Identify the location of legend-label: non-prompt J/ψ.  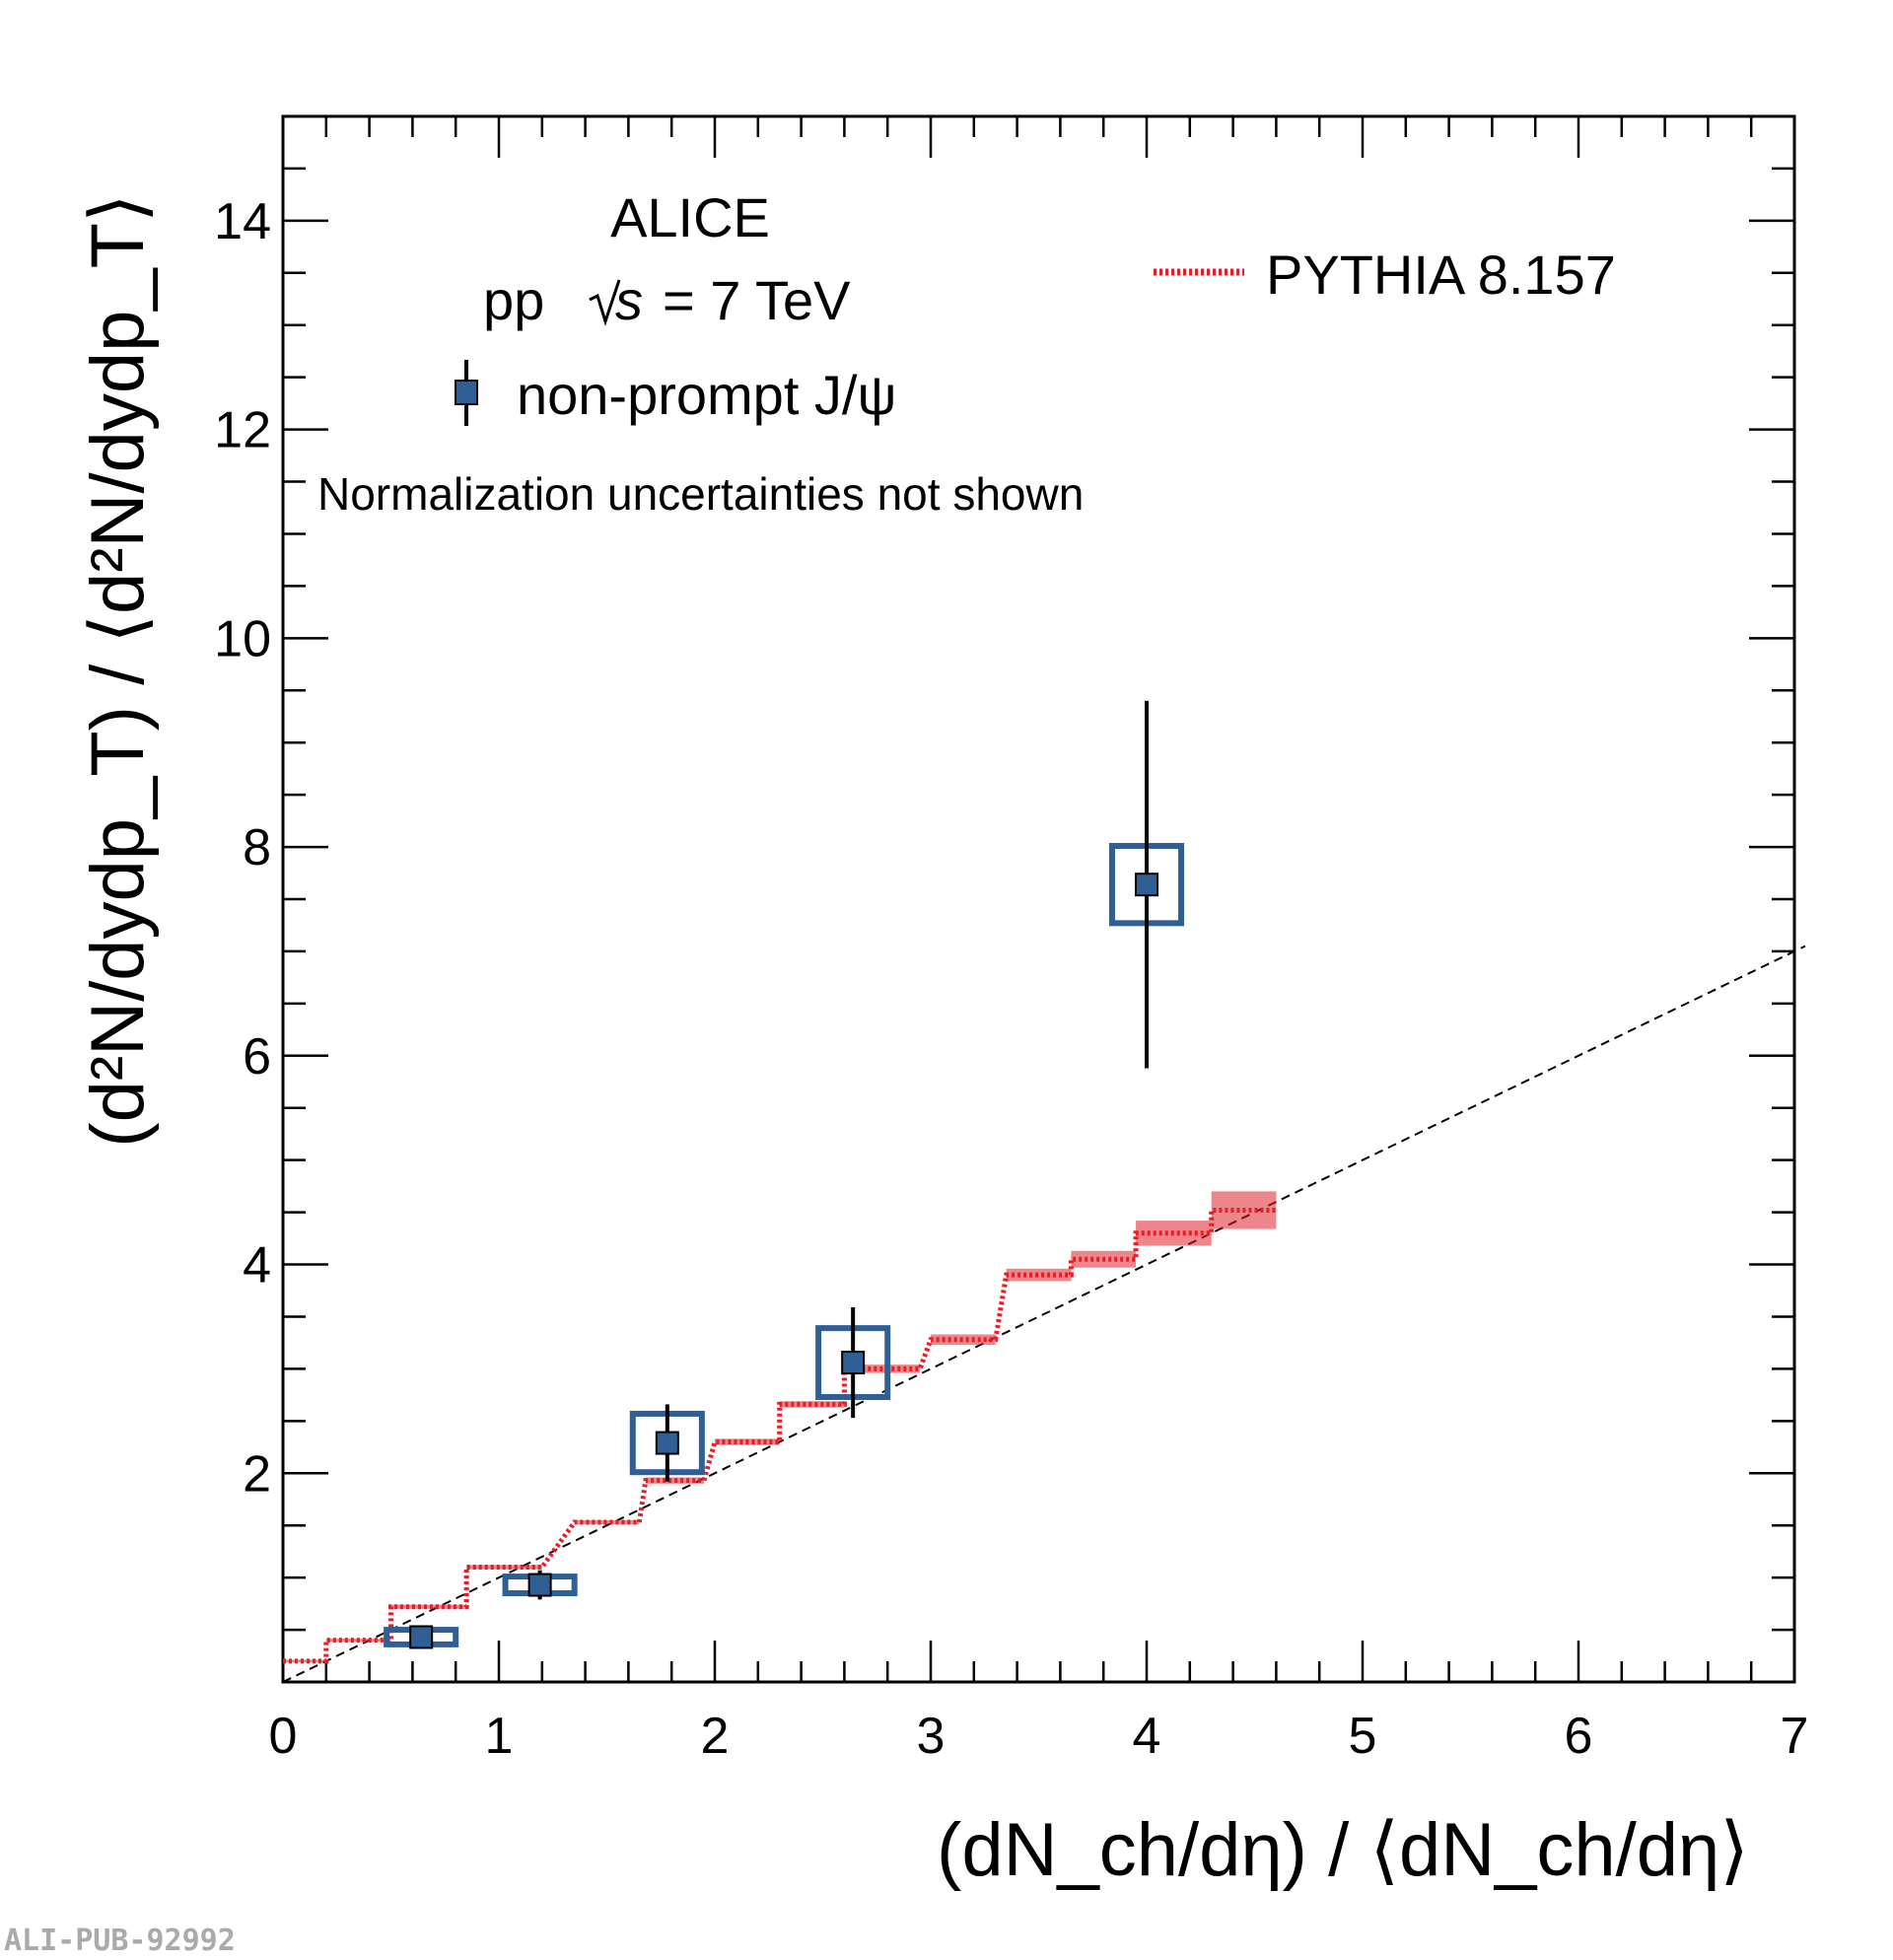
(706, 395).